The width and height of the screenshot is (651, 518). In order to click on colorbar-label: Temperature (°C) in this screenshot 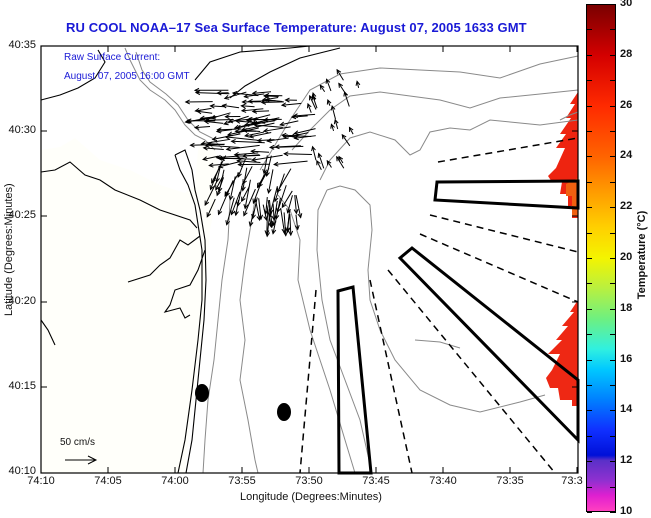, I will do `click(642, 255)`.